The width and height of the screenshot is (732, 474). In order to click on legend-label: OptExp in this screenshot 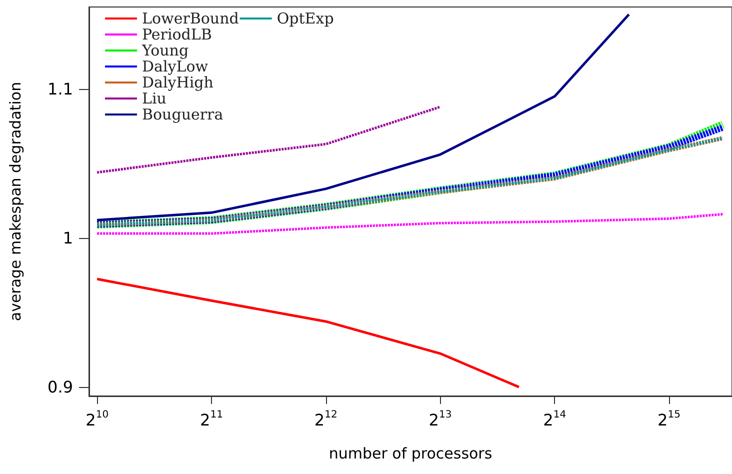, I will do `click(305, 19)`.